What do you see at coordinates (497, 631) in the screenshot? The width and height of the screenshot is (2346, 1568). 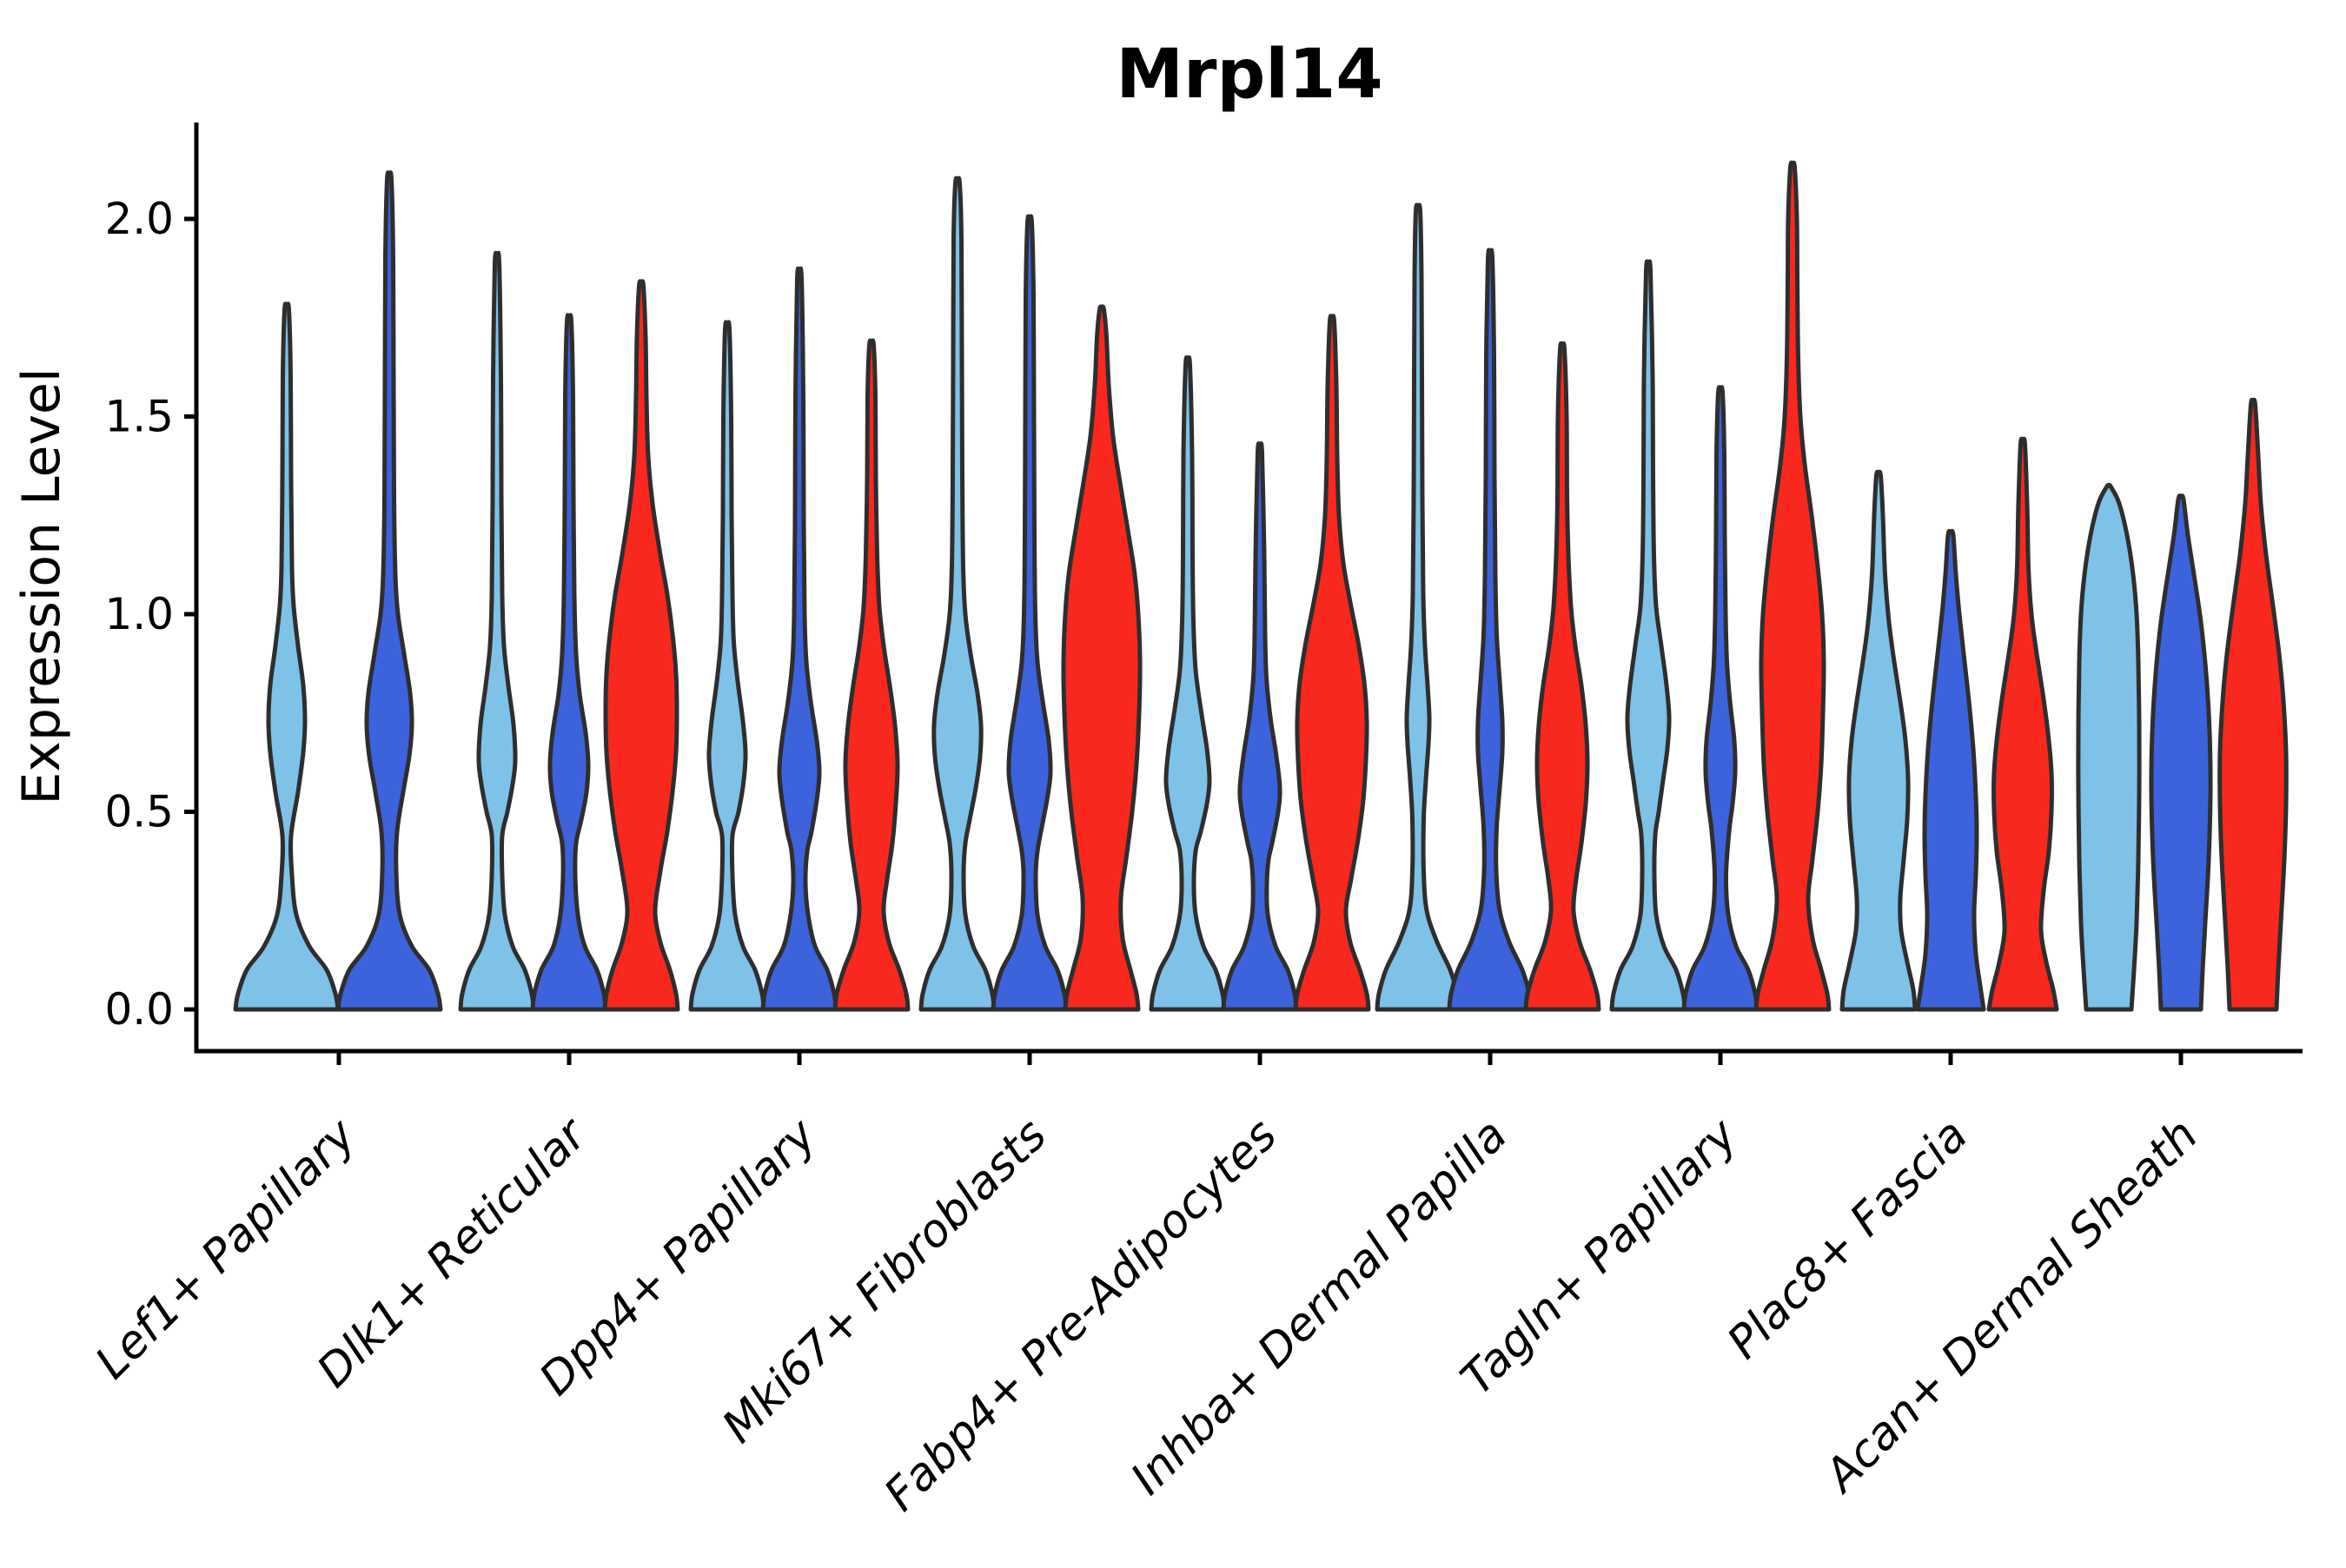 I see `violin-light_blue-dlk1-reticular` at bounding box center [497, 631].